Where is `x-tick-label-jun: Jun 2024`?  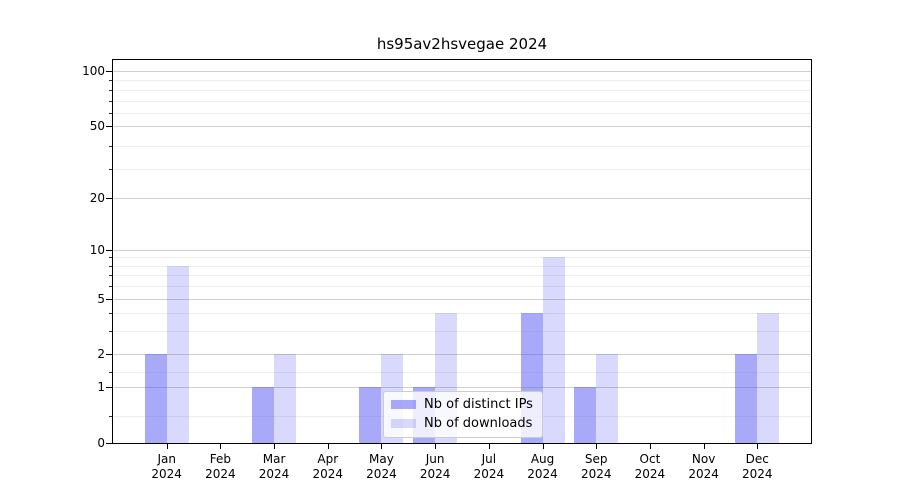
x-tick-label-jun: Jun 2024 is located at coordinates (435, 467).